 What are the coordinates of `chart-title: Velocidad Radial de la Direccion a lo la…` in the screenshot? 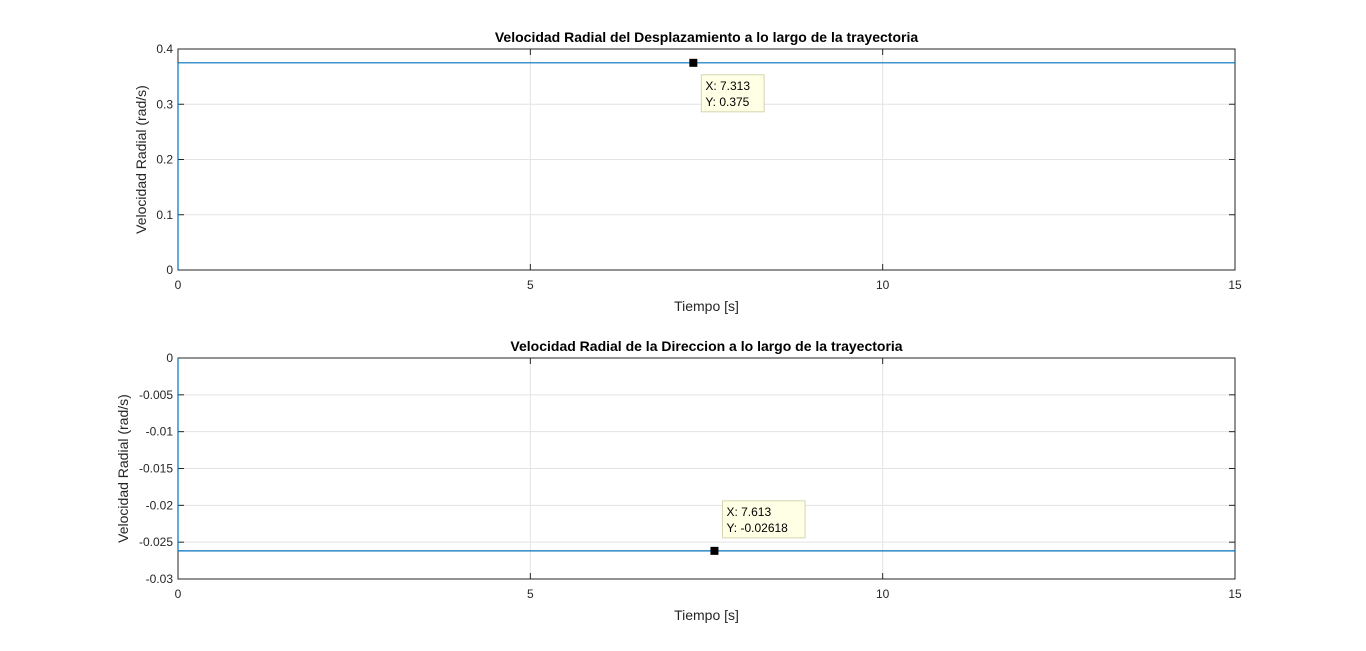 It's located at (706, 346).